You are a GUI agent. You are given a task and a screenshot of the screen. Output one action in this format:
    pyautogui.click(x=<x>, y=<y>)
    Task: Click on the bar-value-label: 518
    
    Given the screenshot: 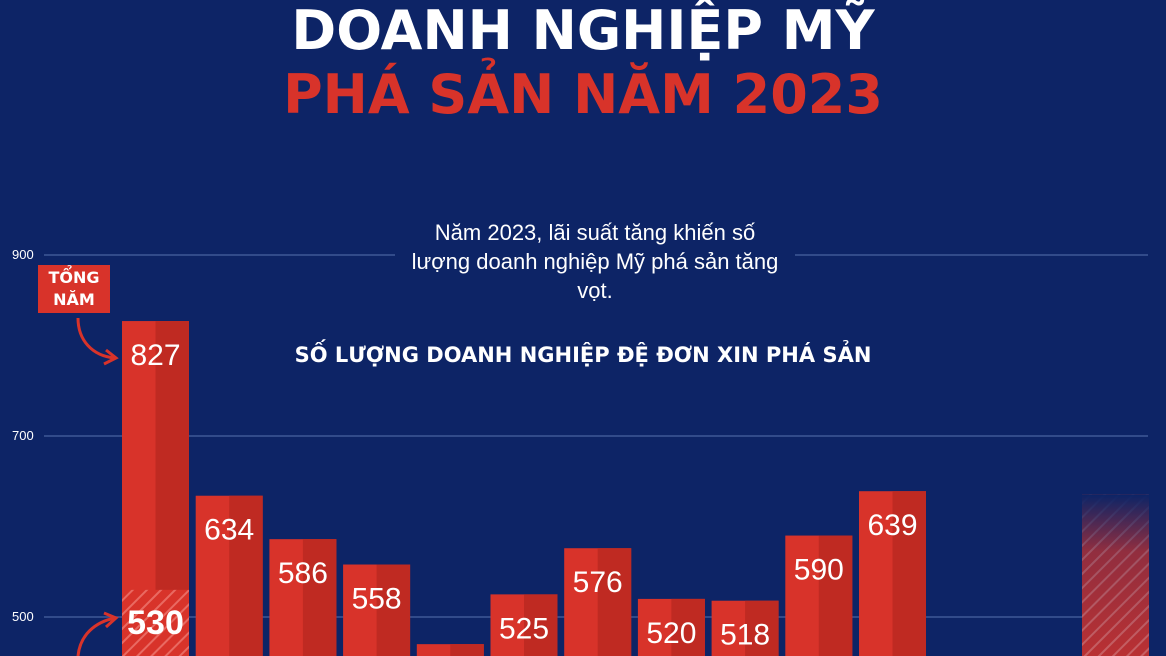 What is the action you would take?
    pyautogui.click(x=745, y=635)
    